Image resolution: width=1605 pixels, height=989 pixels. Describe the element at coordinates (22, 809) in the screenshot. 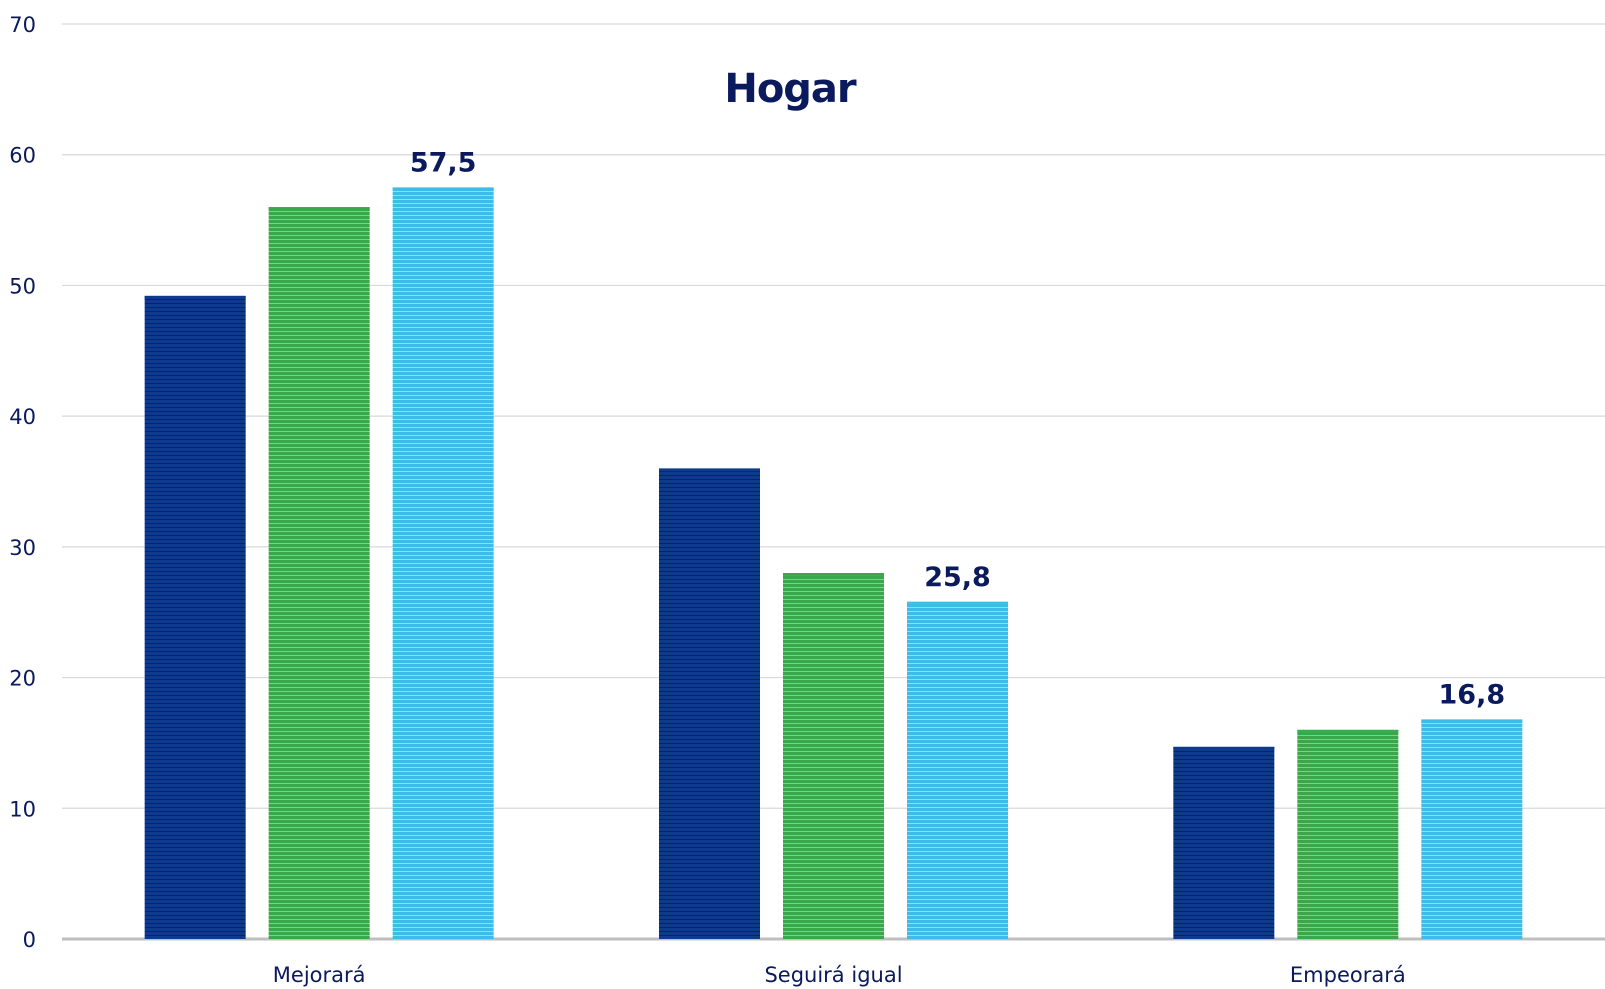

I see `y-tick-label: 10` at that location.